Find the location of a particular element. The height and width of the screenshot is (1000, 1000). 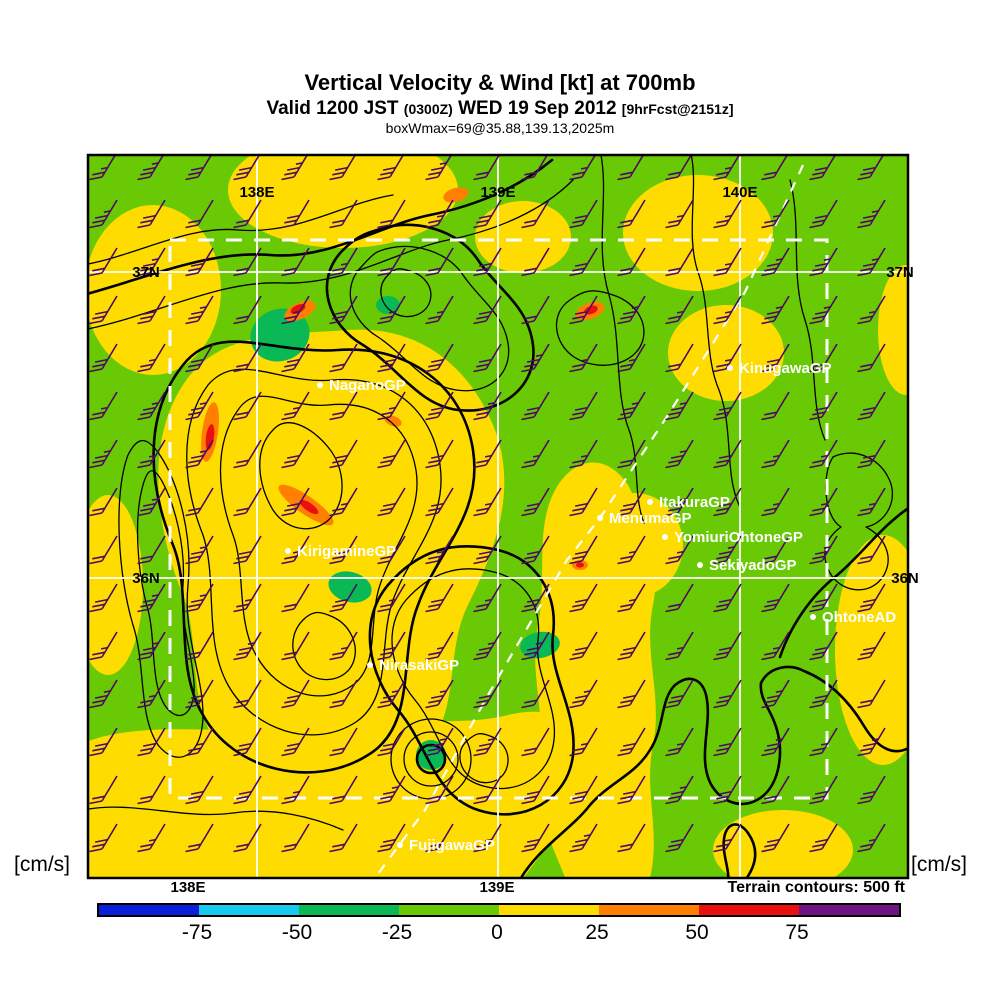

coordinate-label: 37N is located at coordinates (146, 272).